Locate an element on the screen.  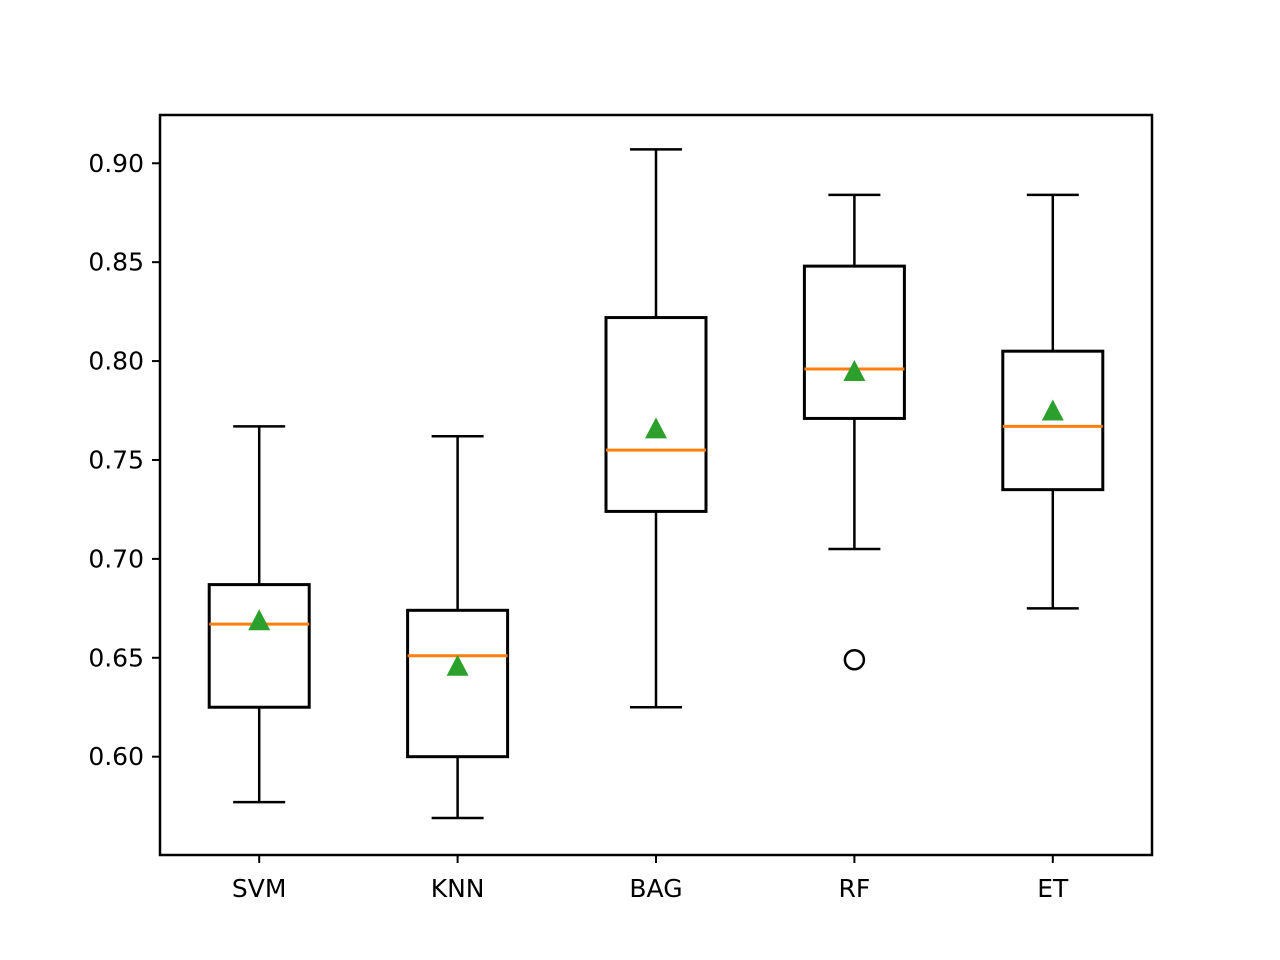
box-bag is located at coordinates (656, 414).